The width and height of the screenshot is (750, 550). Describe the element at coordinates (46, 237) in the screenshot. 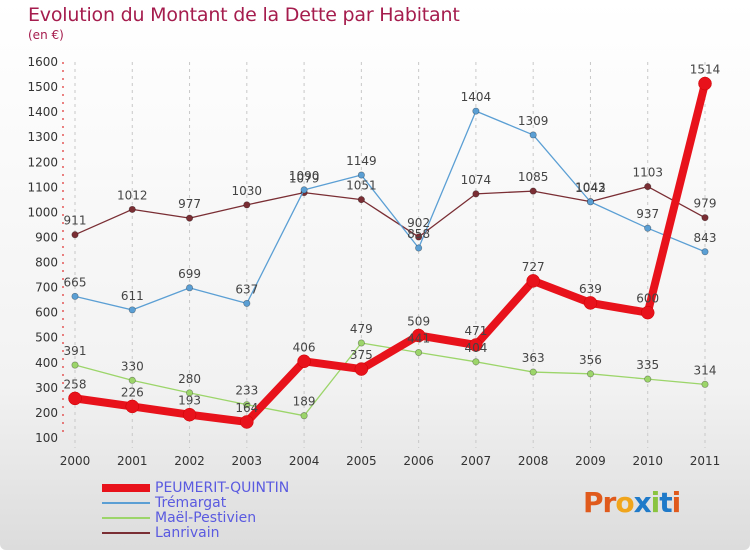

I see `y-tick-label: 900` at that location.